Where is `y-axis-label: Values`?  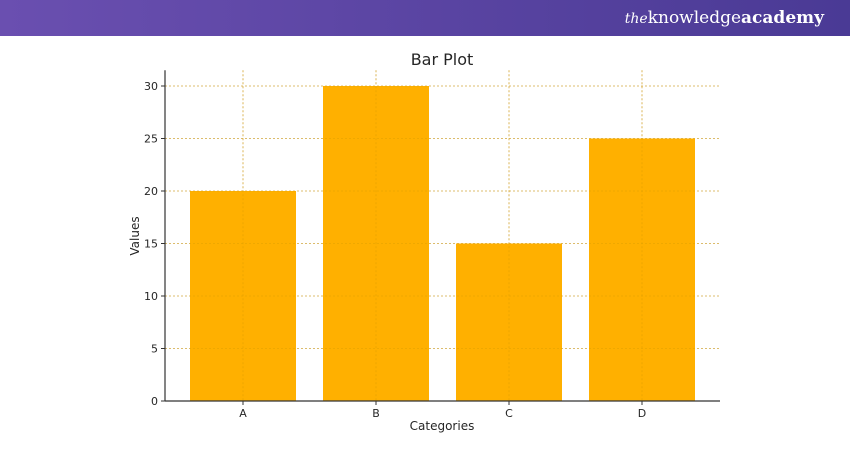 y-axis-label: Values is located at coordinates (135, 235).